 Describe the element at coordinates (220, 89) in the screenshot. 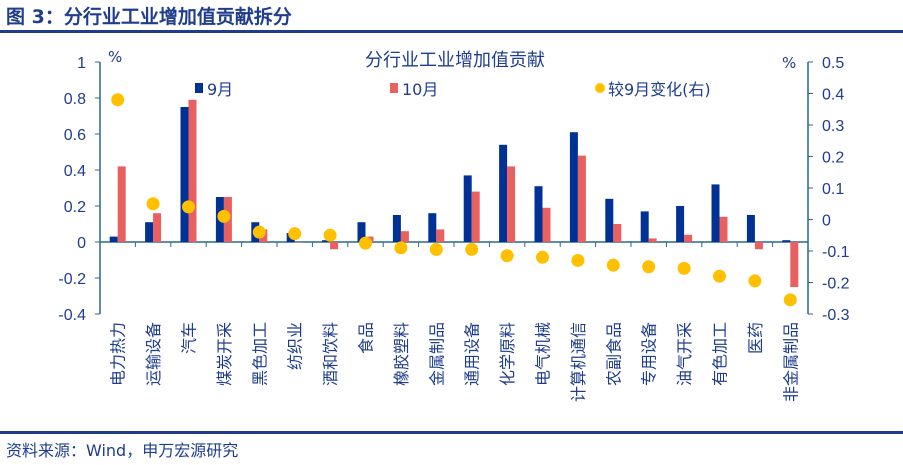

I see `legend-label: 9月` at that location.